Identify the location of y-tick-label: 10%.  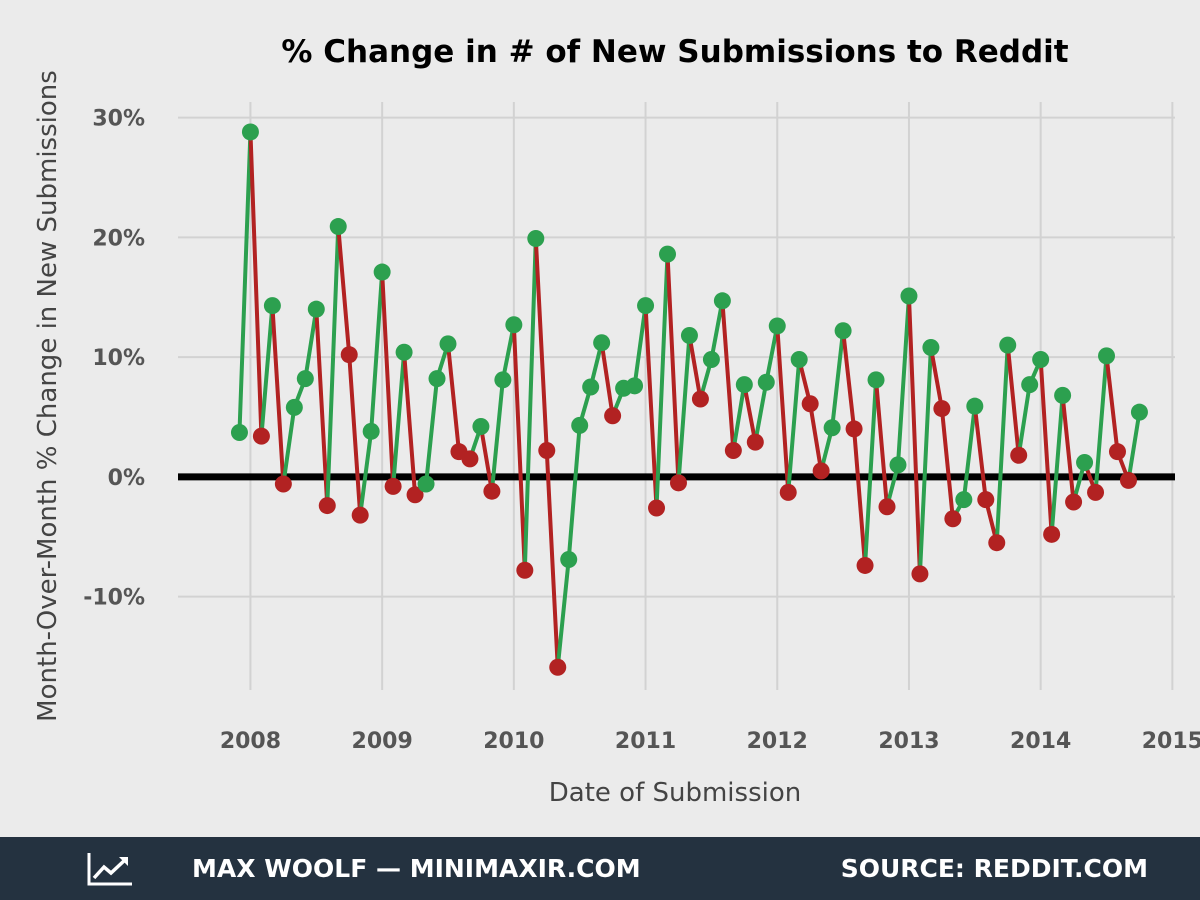
(118, 358).